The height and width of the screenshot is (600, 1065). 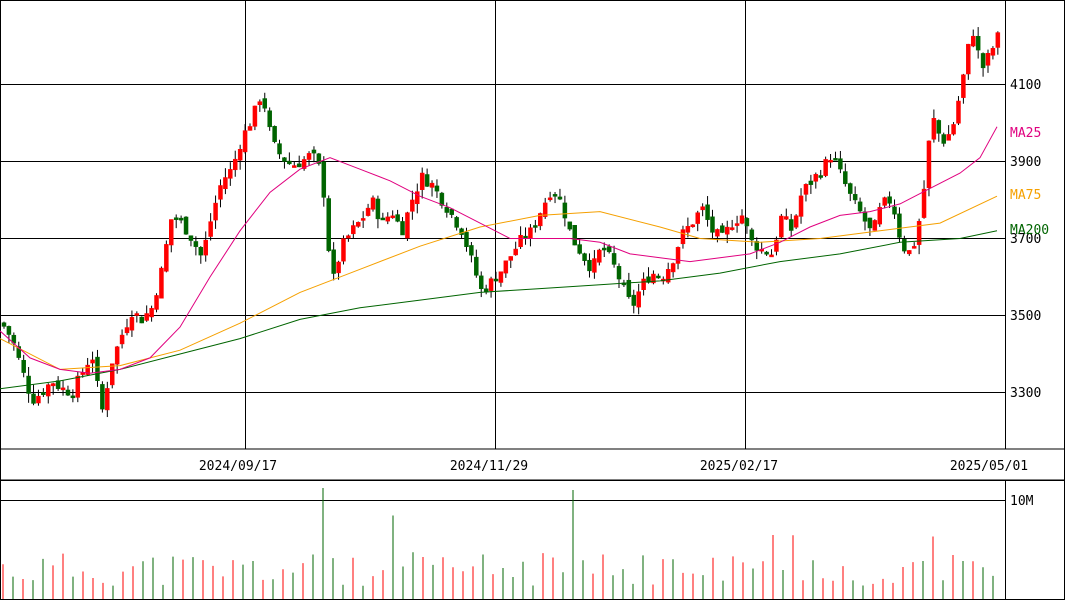 What do you see at coordinates (1025, 195) in the screenshot?
I see `ma75-label: MA75` at bounding box center [1025, 195].